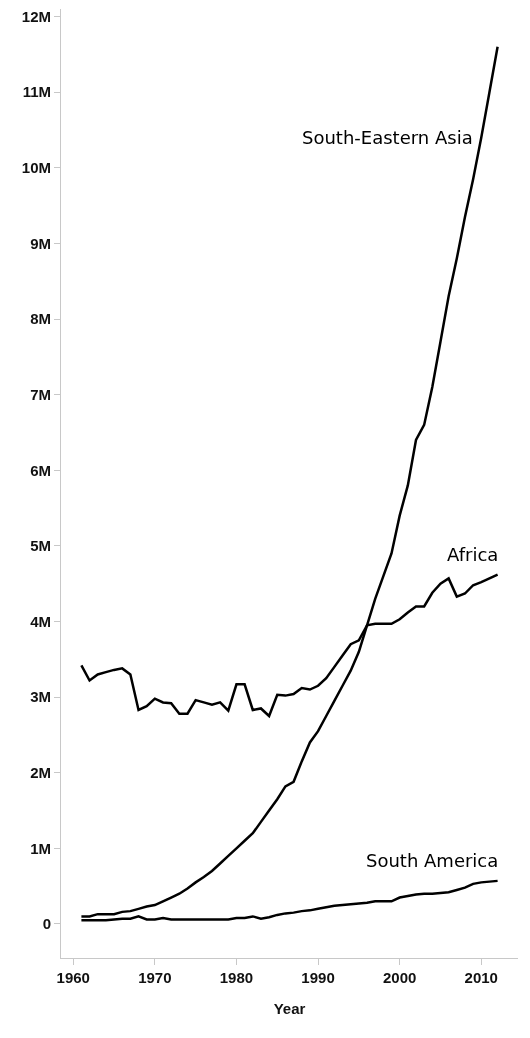 The image size is (530, 1038). What do you see at coordinates (387, 137) in the screenshot?
I see `series-label: South-Eastern Asia` at bounding box center [387, 137].